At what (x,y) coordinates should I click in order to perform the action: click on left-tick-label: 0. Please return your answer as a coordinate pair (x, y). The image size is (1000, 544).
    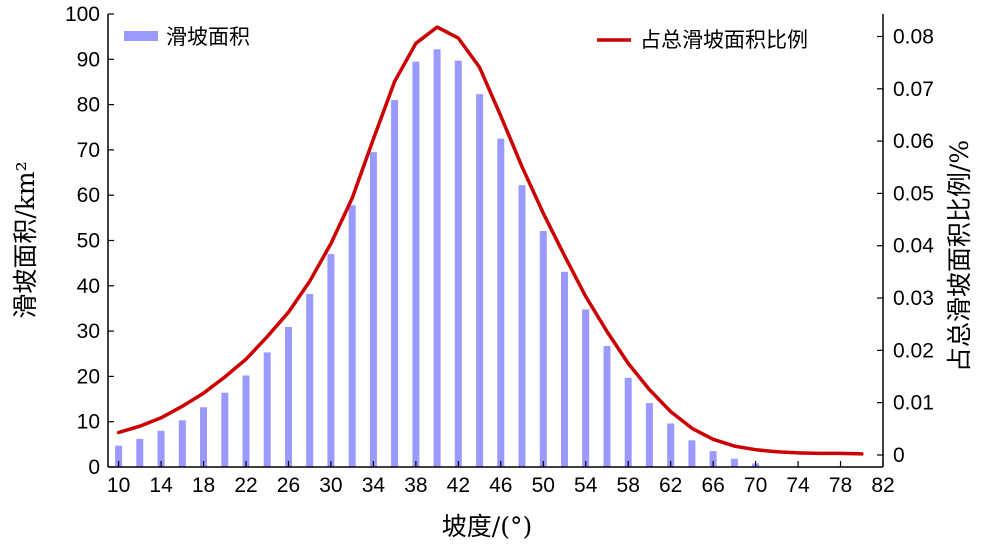
    Looking at the image, I should click on (94, 467).